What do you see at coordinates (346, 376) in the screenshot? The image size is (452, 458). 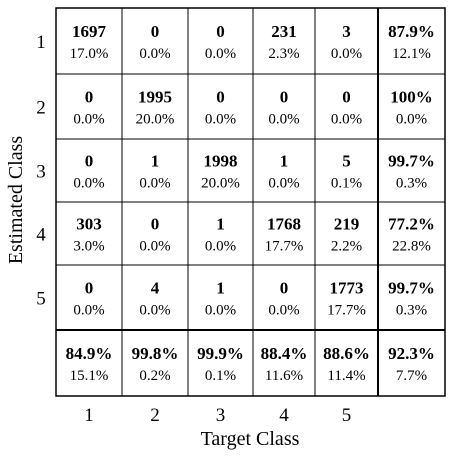 I see `column-summary-percent: 11.4%` at bounding box center [346, 376].